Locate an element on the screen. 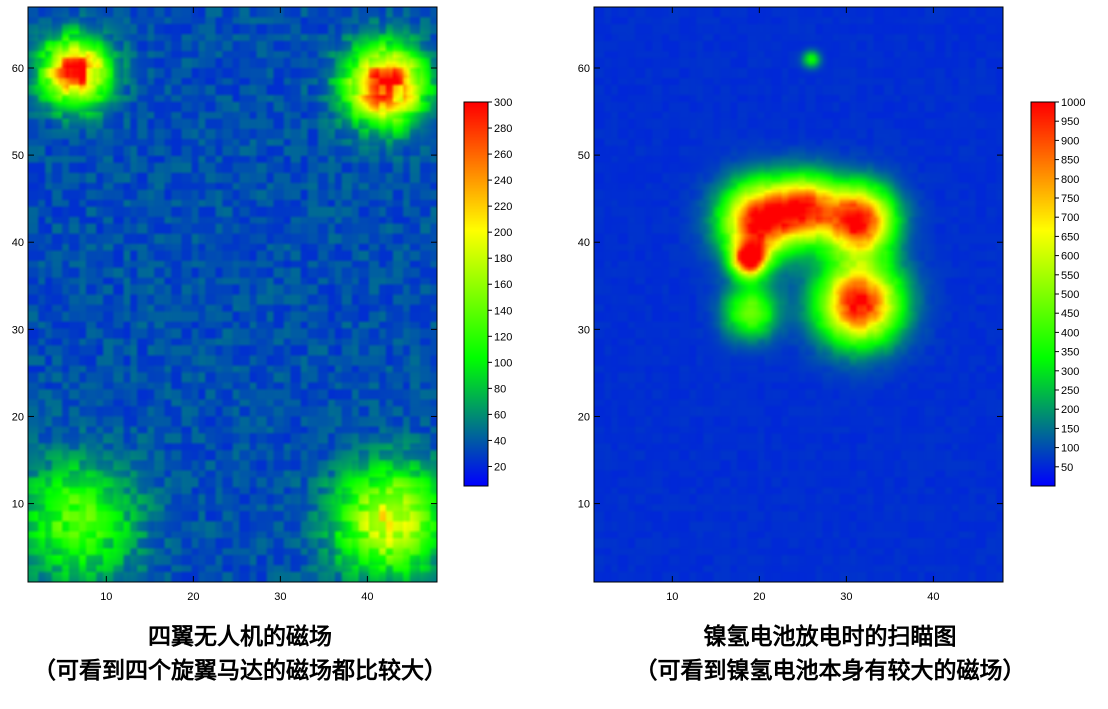 The image size is (1108, 709). colorbar-tick-label-drone-260: 260 is located at coordinates (503, 155).